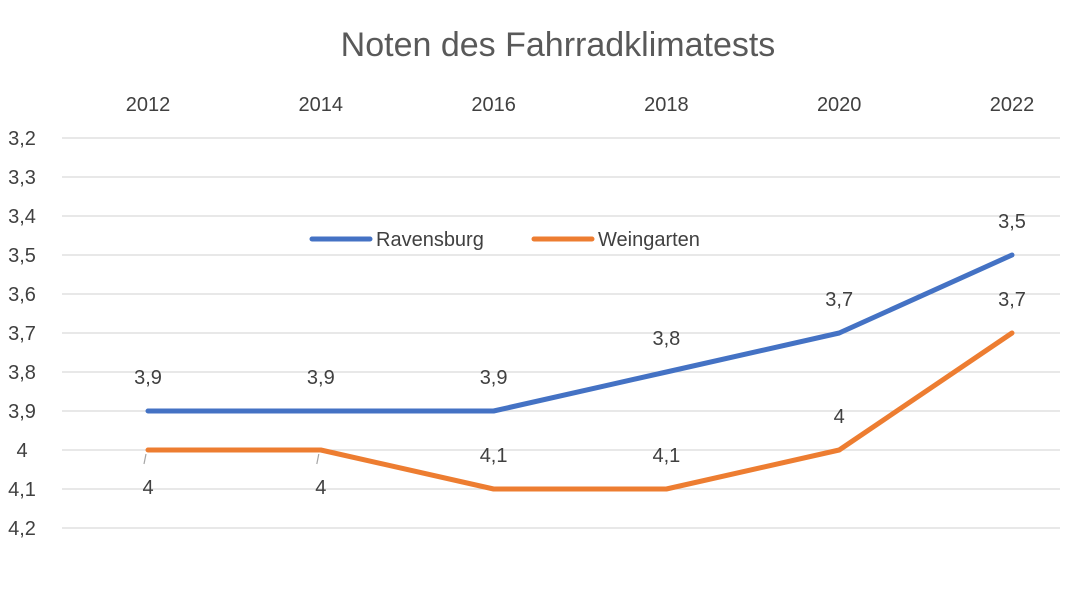  Describe the element at coordinates (22, 529) in the screenshot. I see `y-tick-label: 4,2` at that location.